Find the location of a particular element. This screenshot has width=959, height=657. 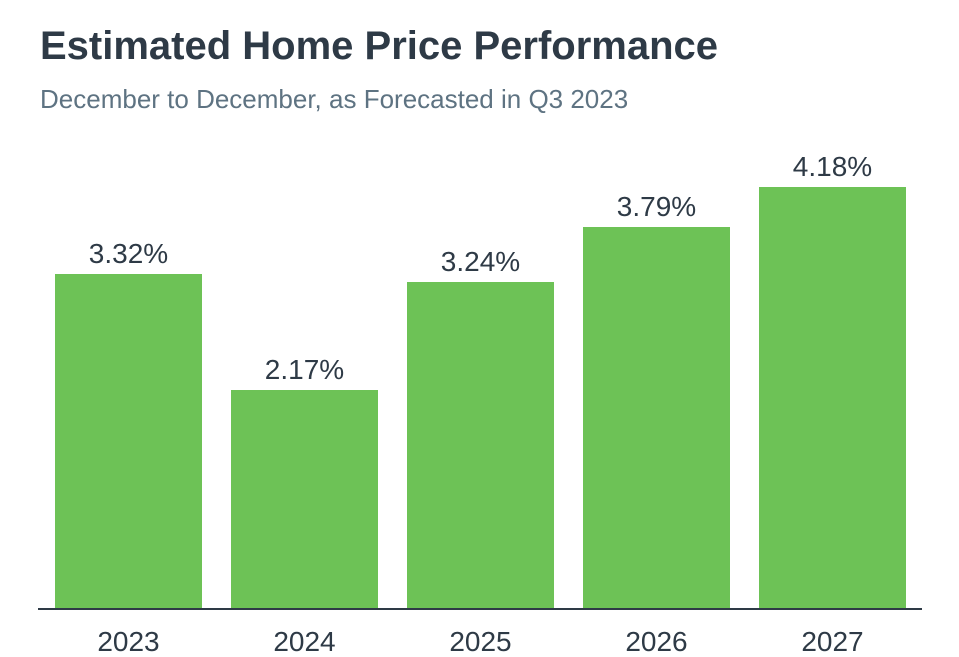

bar-value-label: 2.17% is located at coordinates (304, 369).